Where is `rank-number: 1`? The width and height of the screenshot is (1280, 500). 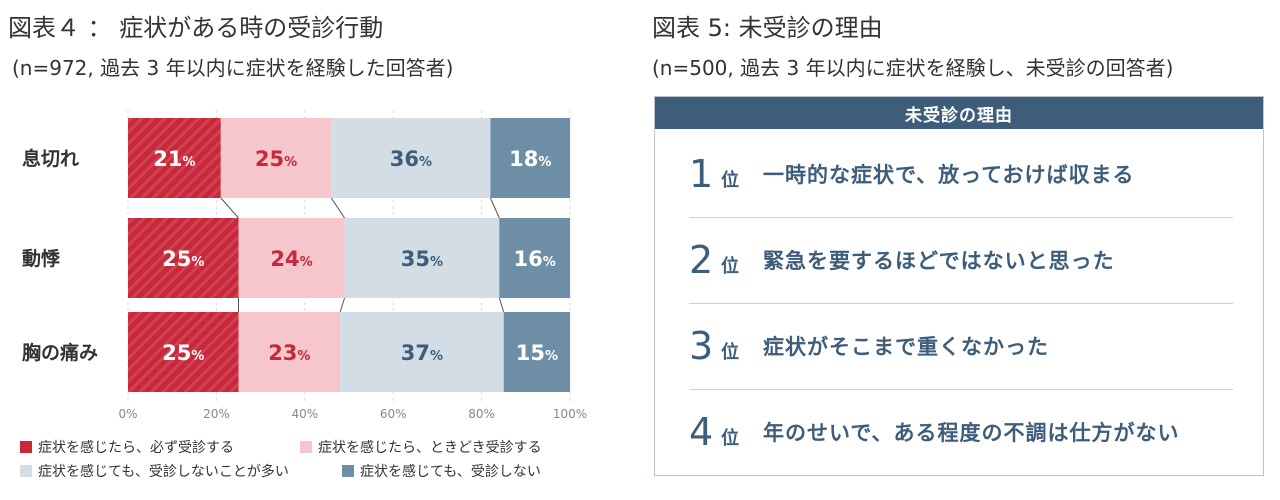 rank-number: 1 is located at coordinates (701, 174).